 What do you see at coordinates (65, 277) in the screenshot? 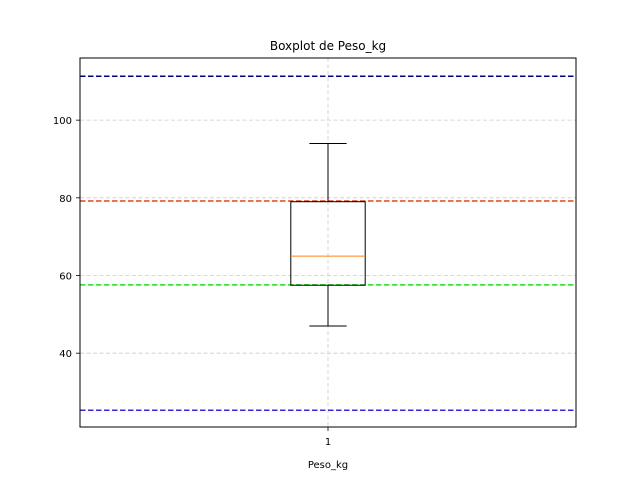
I see `y-tick-label: 60` at bounding box center [65, 277].